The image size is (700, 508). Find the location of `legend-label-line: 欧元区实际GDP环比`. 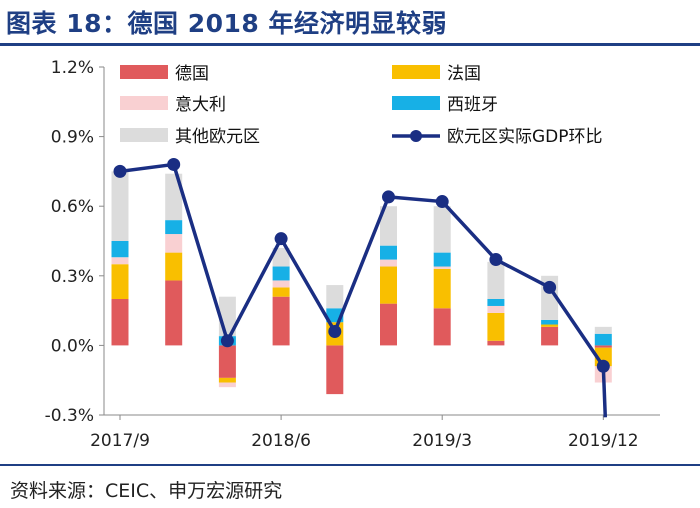

legend-label-line: 欧元区实际GDP环比 is located at coordinates (525, 137).